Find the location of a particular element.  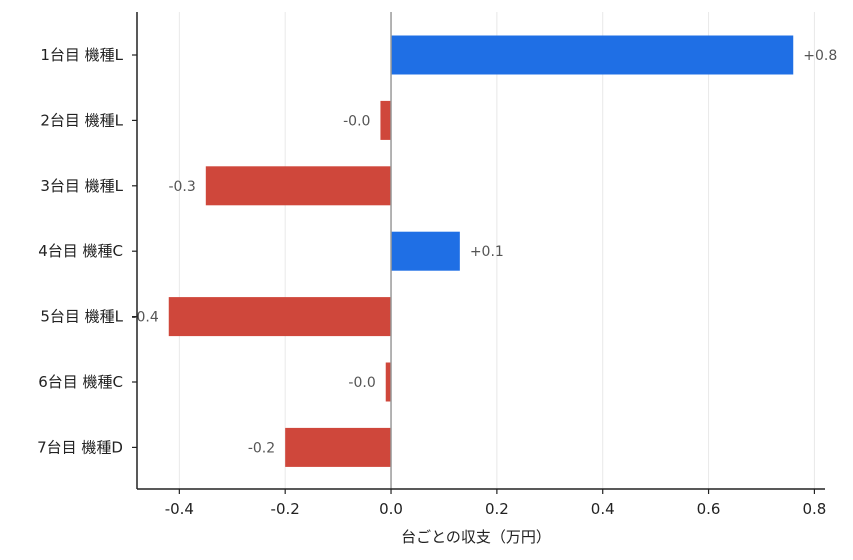

data-label: +0.8 is located at coordinates (820, 56).